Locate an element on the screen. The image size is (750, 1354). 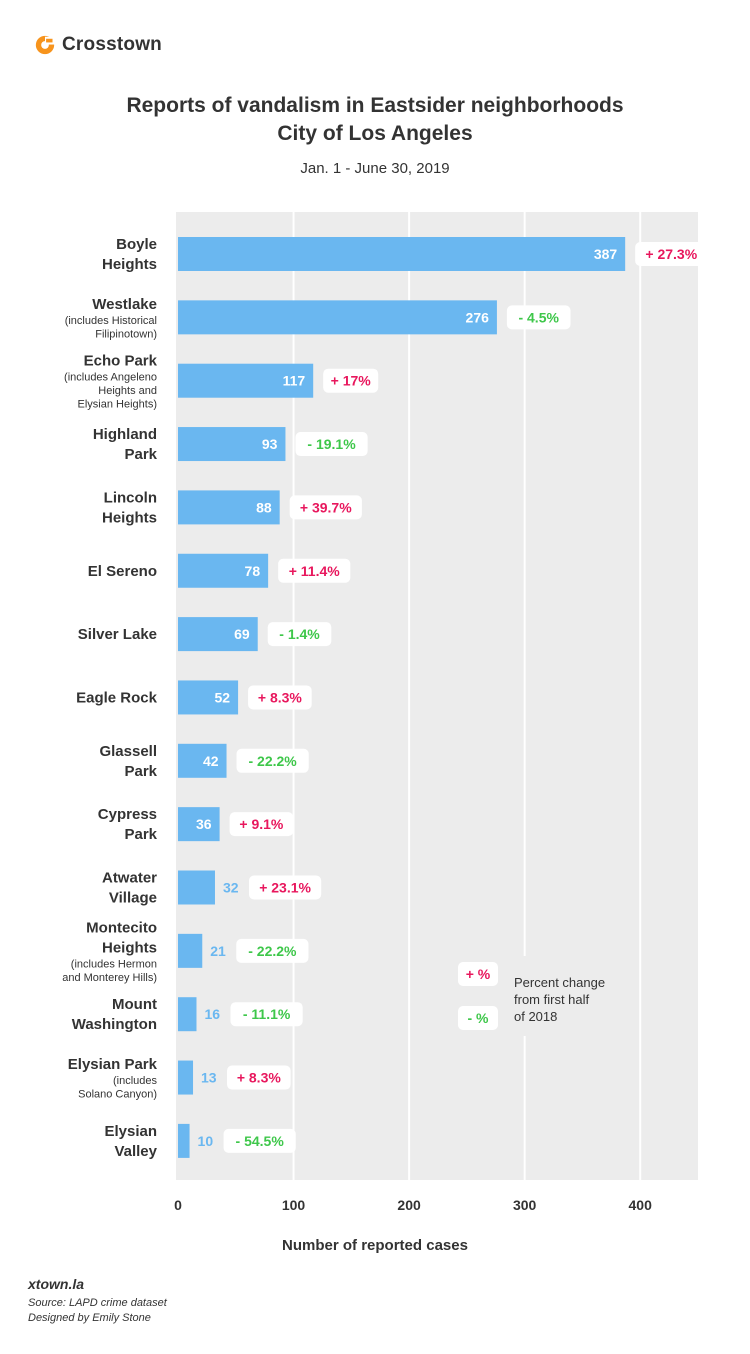
footer-source: Source: LAPD crime dataset is located at coordinates (97, 1303).